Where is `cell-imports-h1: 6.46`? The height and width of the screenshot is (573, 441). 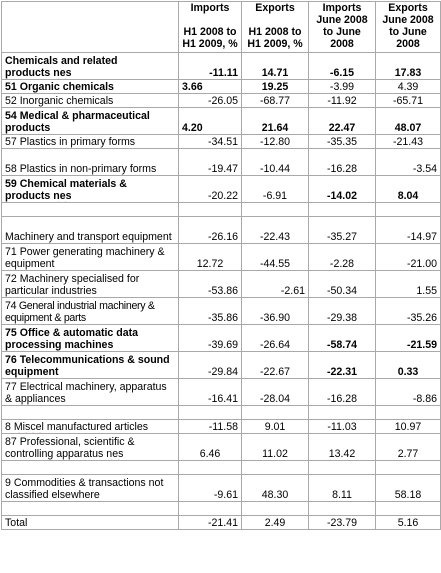 cell-imports-h1: 6.46 is located at coordinates (210, 447).